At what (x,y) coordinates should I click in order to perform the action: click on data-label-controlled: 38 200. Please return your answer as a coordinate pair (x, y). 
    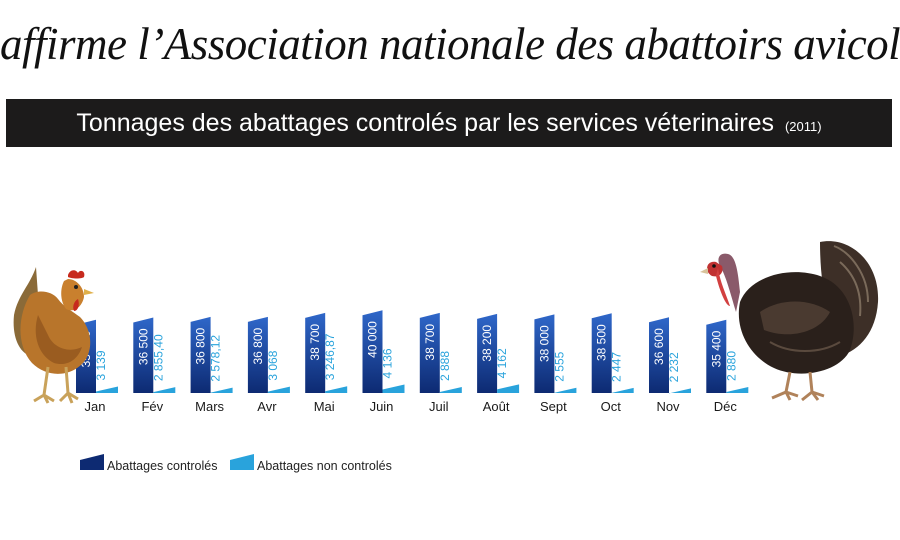
    Looking at the image, I should click on (487, 343).